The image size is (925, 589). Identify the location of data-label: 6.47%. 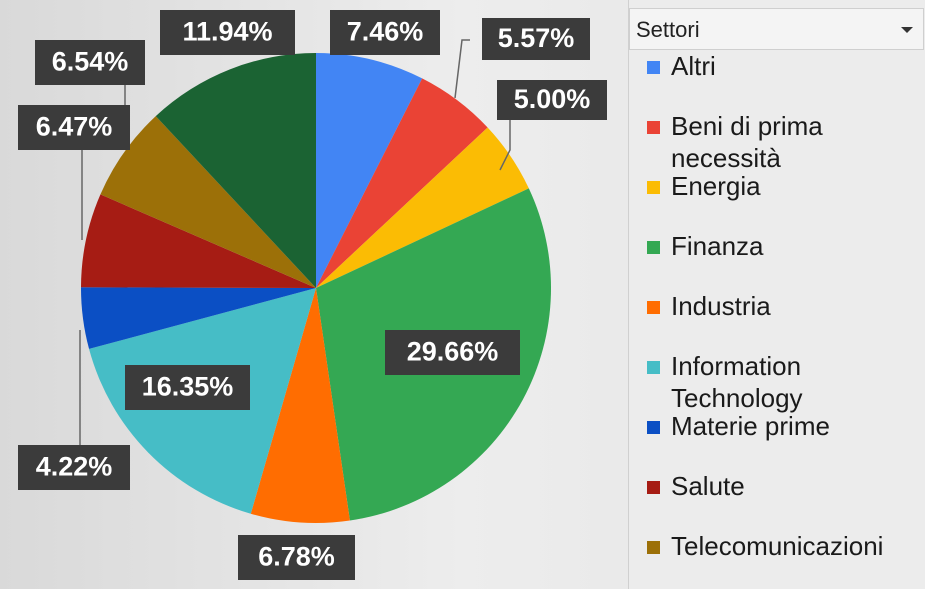
(74, 127).